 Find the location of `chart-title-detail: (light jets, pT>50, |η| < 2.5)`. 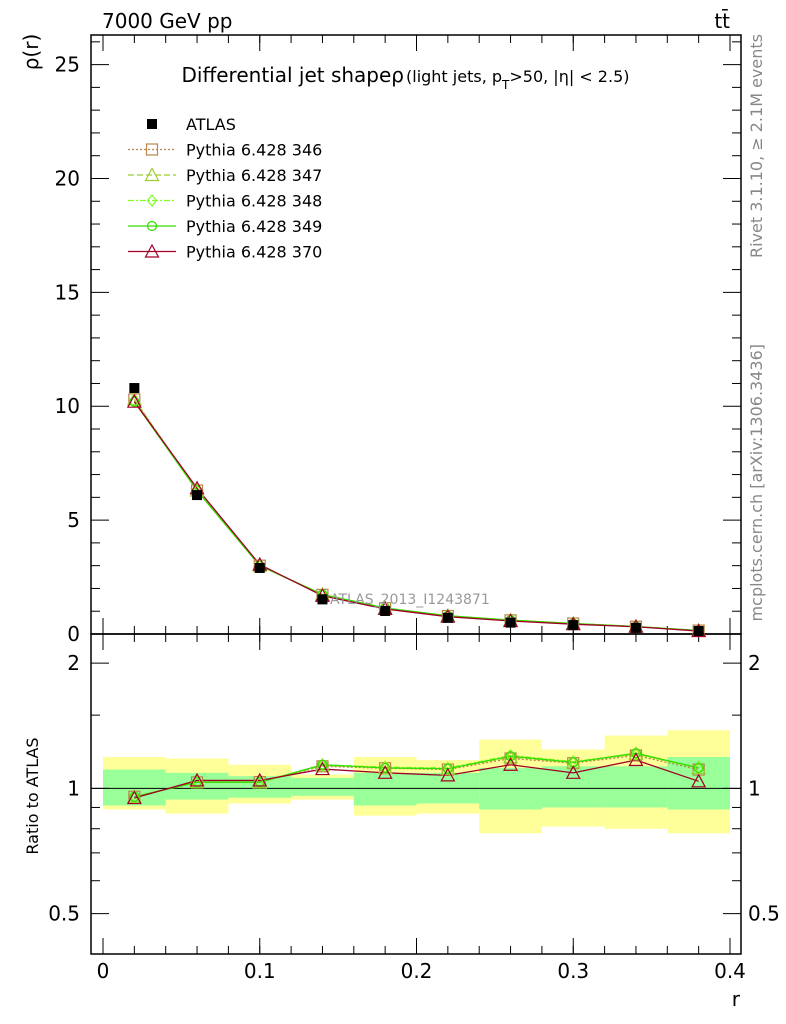

chart-title-detail: (light jets, pT>50, |η| < 2.5) is located at coordinates (517, 79).